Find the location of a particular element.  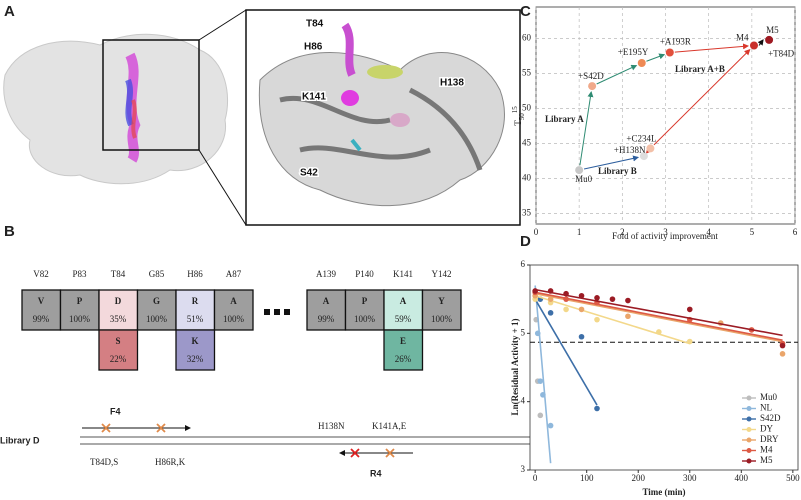

x-tick-label: 400 is located at coordinates (742, 478).